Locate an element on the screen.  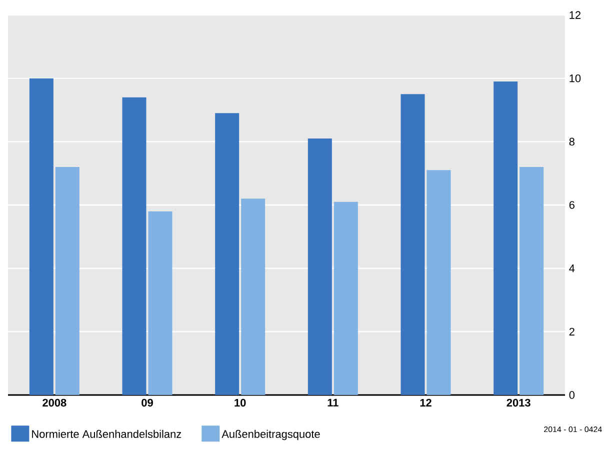
x-tick-label: 09 is located at coordinates (147, 402).